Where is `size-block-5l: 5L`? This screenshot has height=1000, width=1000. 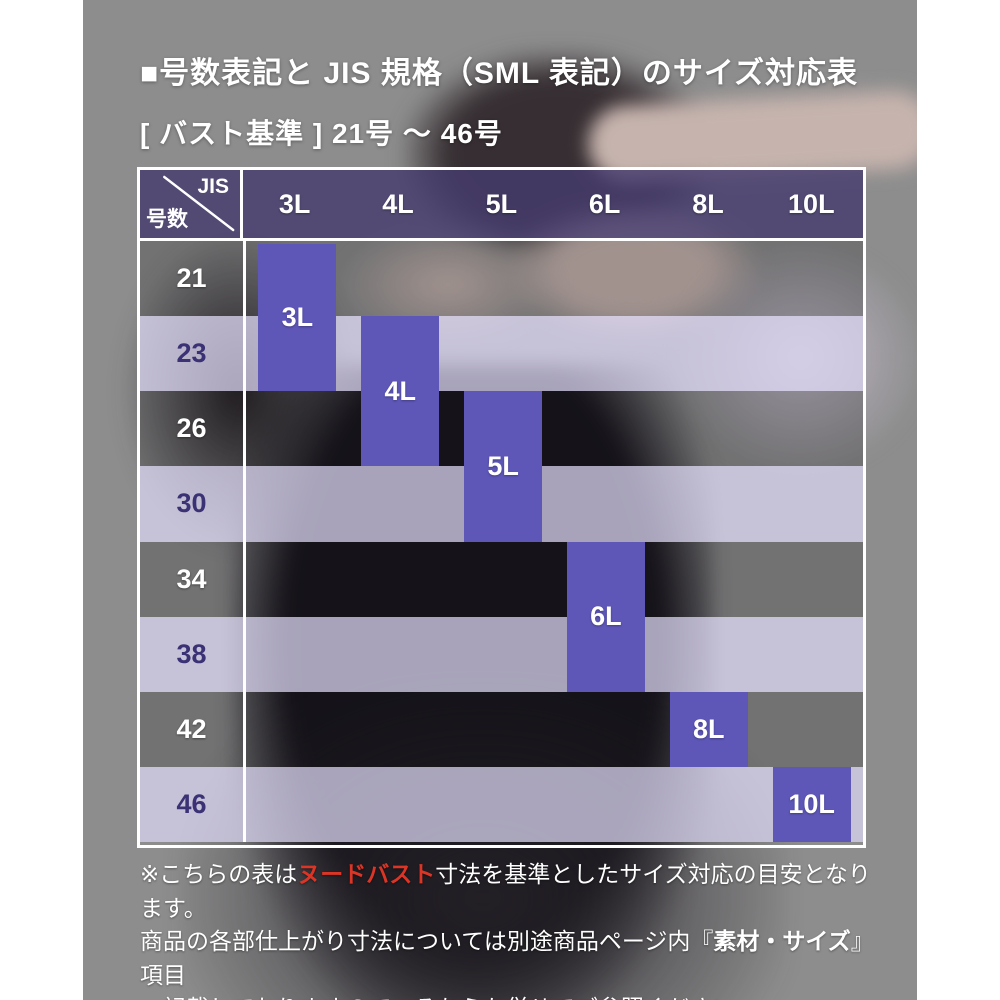 size-block-5l: 5L is located at coordinates (503, 466).